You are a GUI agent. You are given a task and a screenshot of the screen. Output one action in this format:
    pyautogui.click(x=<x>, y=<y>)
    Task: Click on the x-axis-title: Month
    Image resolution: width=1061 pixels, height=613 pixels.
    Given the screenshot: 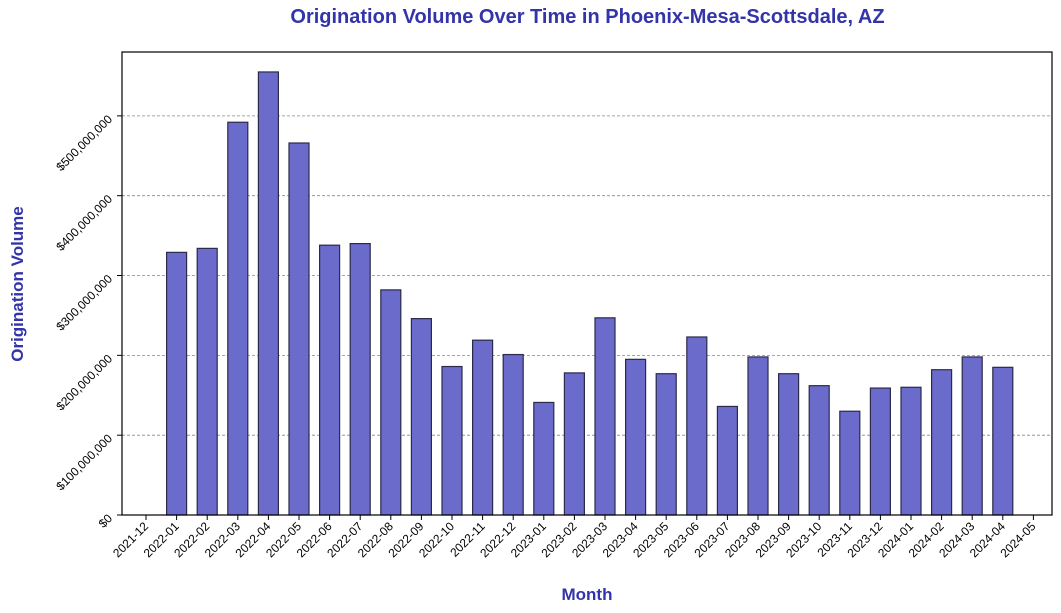 What is the action you would take?
    pyautogui.click(x=587, y=594)
    